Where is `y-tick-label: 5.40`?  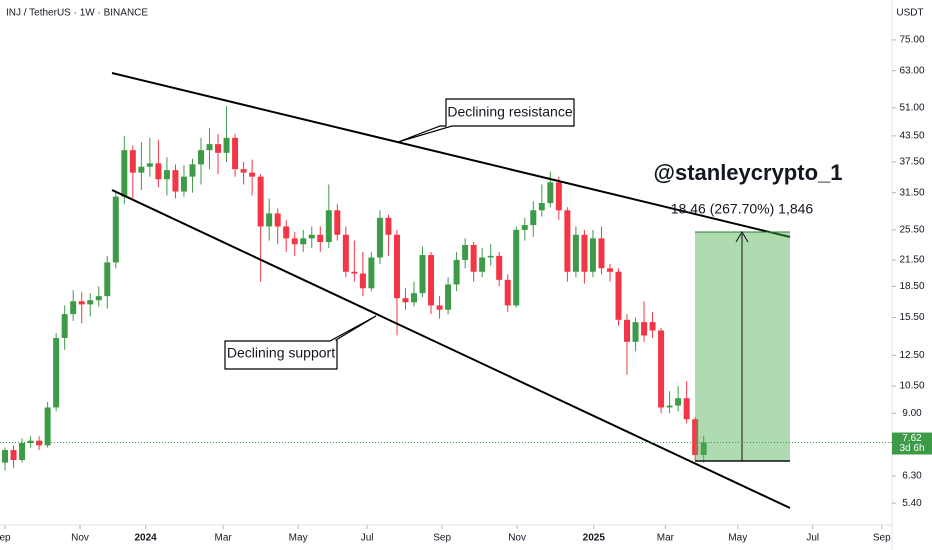 y-tick-label: 5.40 is located at coordinates (912, 503).